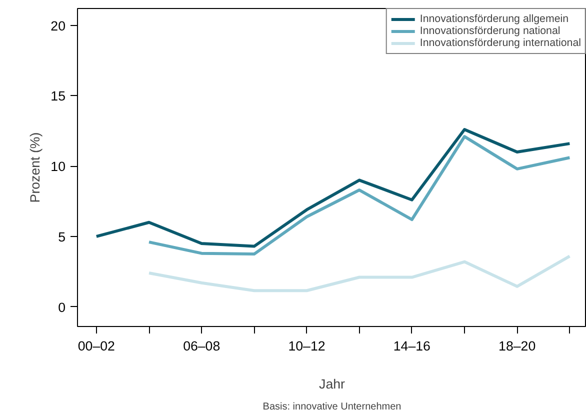 The width and height of the screenshot is (586, 417). Describe the element at coordinates (307, 346) in the screenshot. I see `x-tick-label: 10–12` at that location.